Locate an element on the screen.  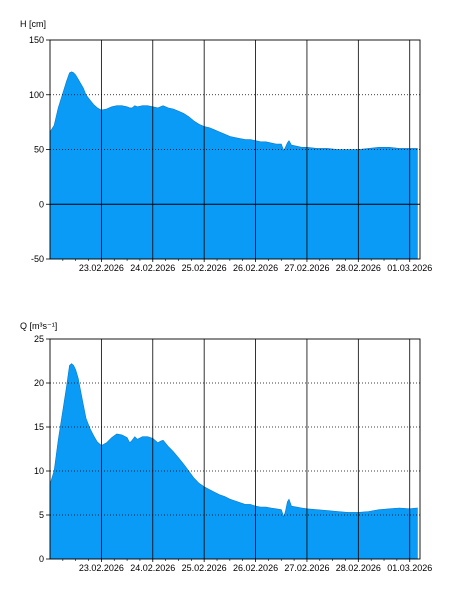
y-axis-label: Q [m³s⁻¹] is located at coordinates (38, 326).